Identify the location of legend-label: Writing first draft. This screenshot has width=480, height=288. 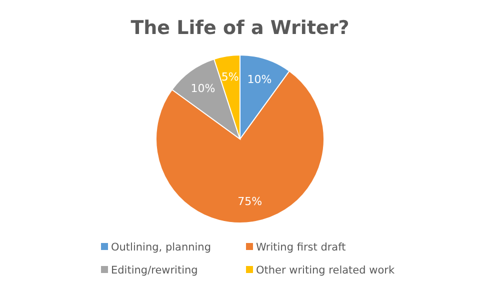
(301, 248).